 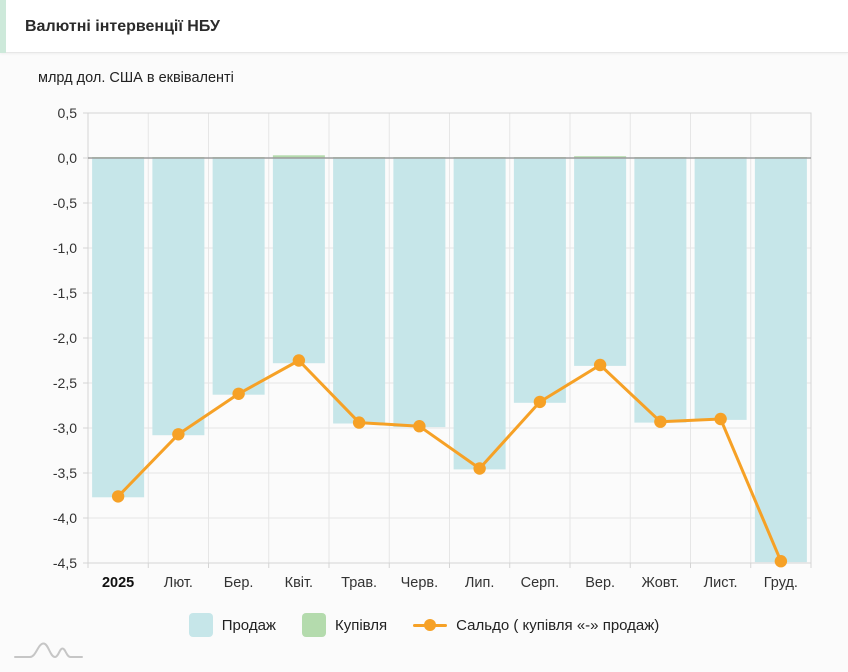 What do you see at coordinates (781, 583) in the screenshot?
I see `x-tick-label: Груд.` at bounding box center [781, 583].